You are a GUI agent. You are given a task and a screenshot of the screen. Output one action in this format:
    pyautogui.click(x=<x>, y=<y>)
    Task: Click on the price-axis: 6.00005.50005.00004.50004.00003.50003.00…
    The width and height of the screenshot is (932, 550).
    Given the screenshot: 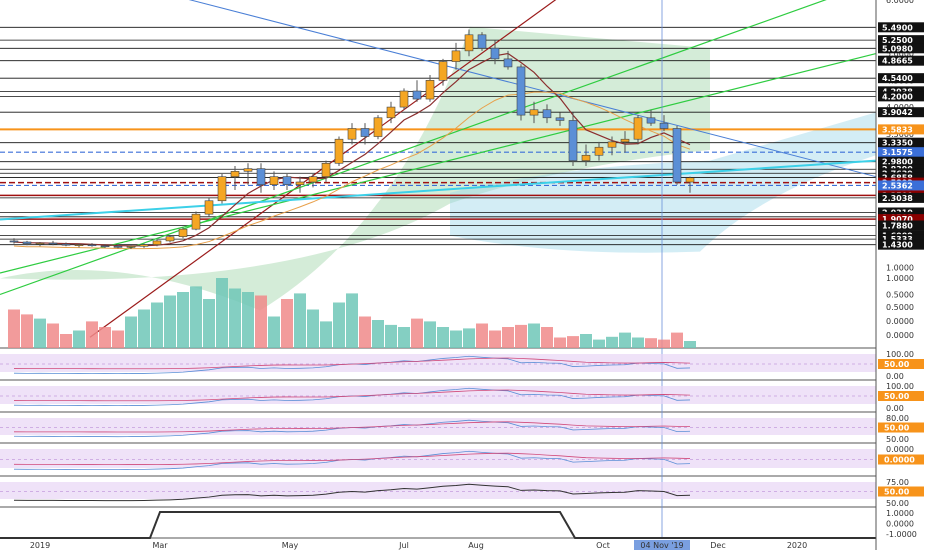 What is the action you would take?
    pyautogui.click(x=899, y=275)
    